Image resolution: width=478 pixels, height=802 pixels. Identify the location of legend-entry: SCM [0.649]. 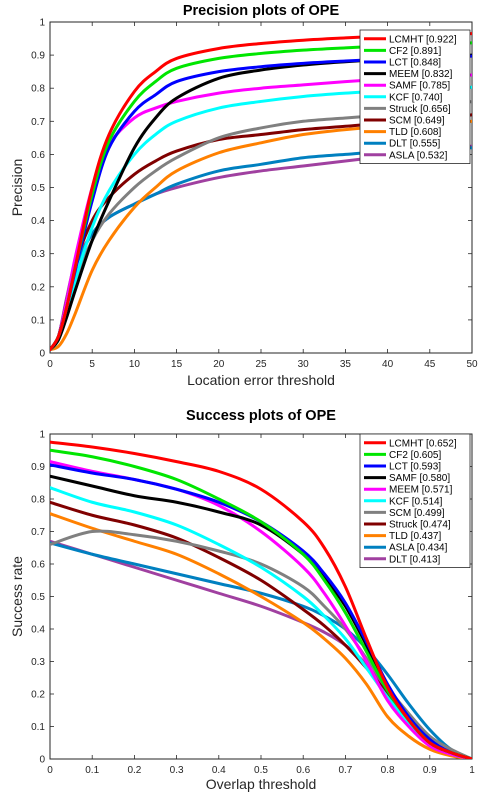
(417, 121).